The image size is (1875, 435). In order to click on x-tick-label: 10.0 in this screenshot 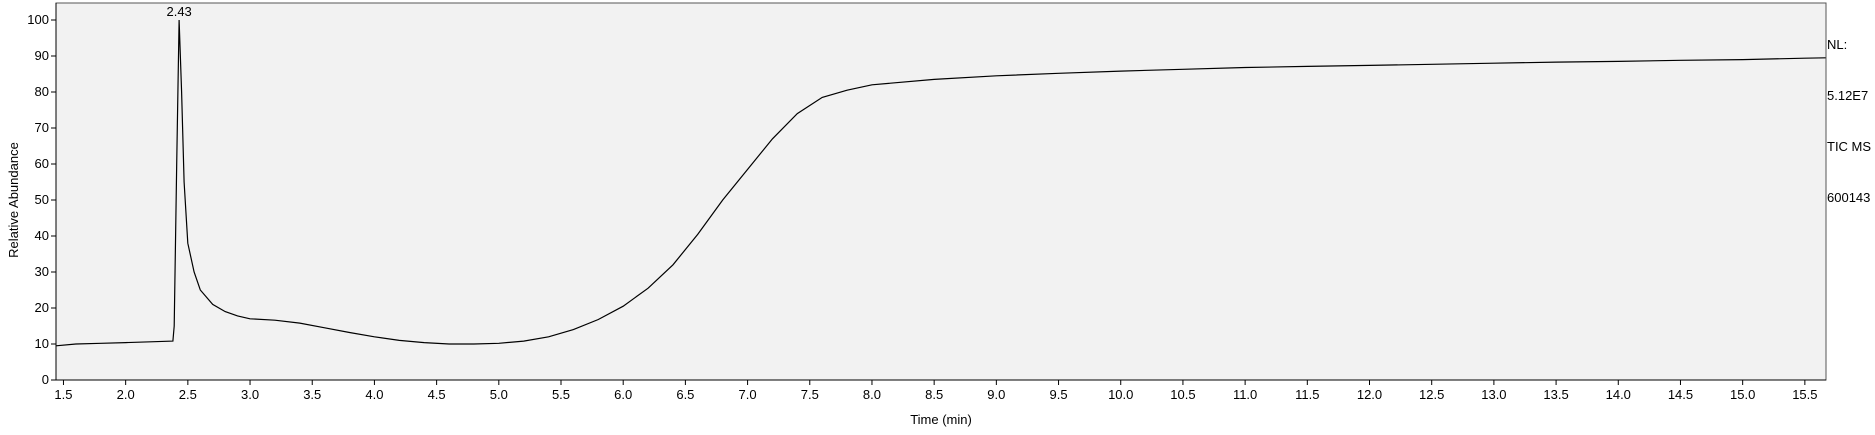, I will do `click(1120, 394)`.